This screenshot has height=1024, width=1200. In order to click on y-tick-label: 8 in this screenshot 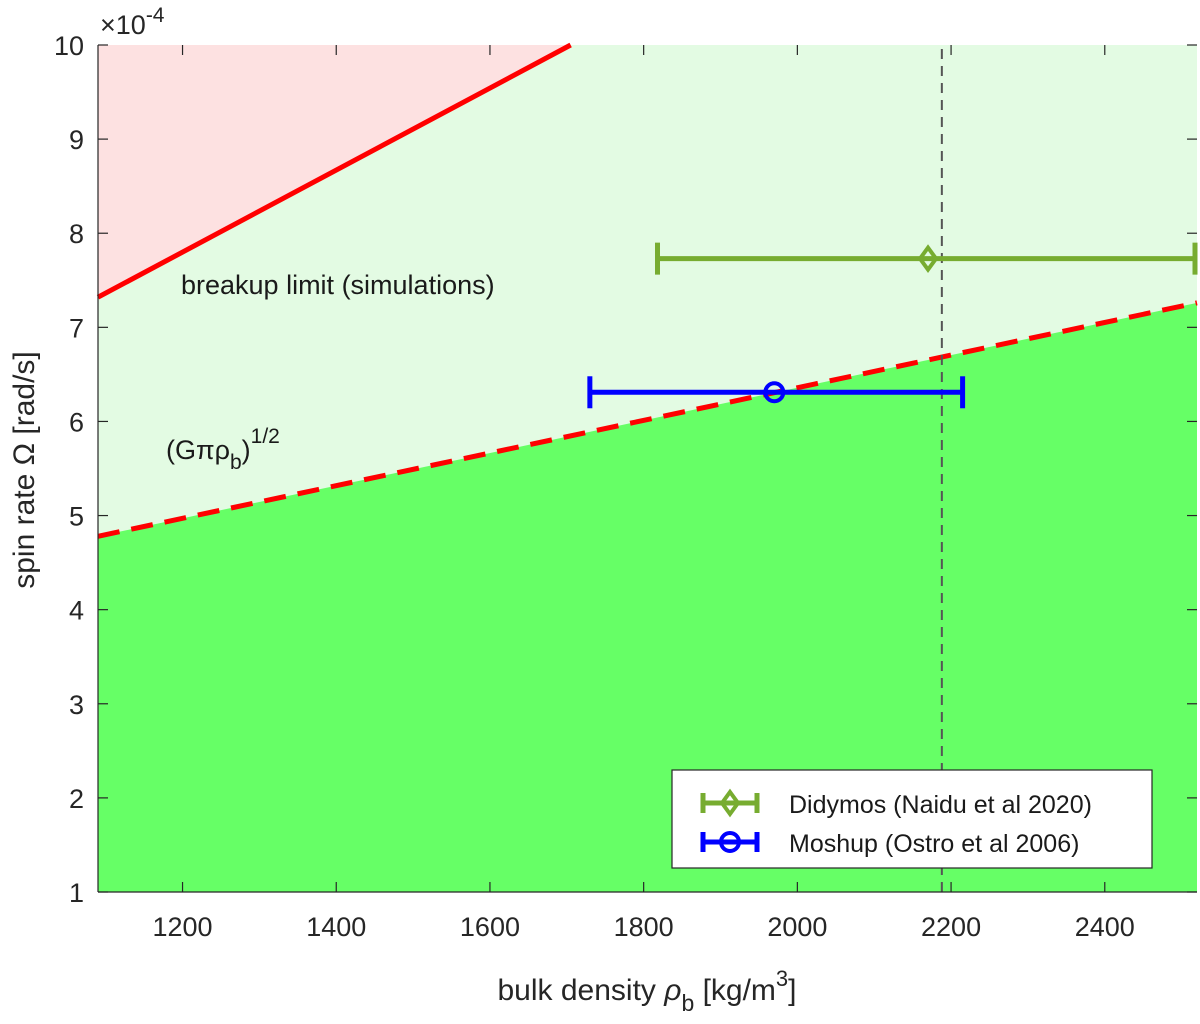, I will do `click(76, 234)`.